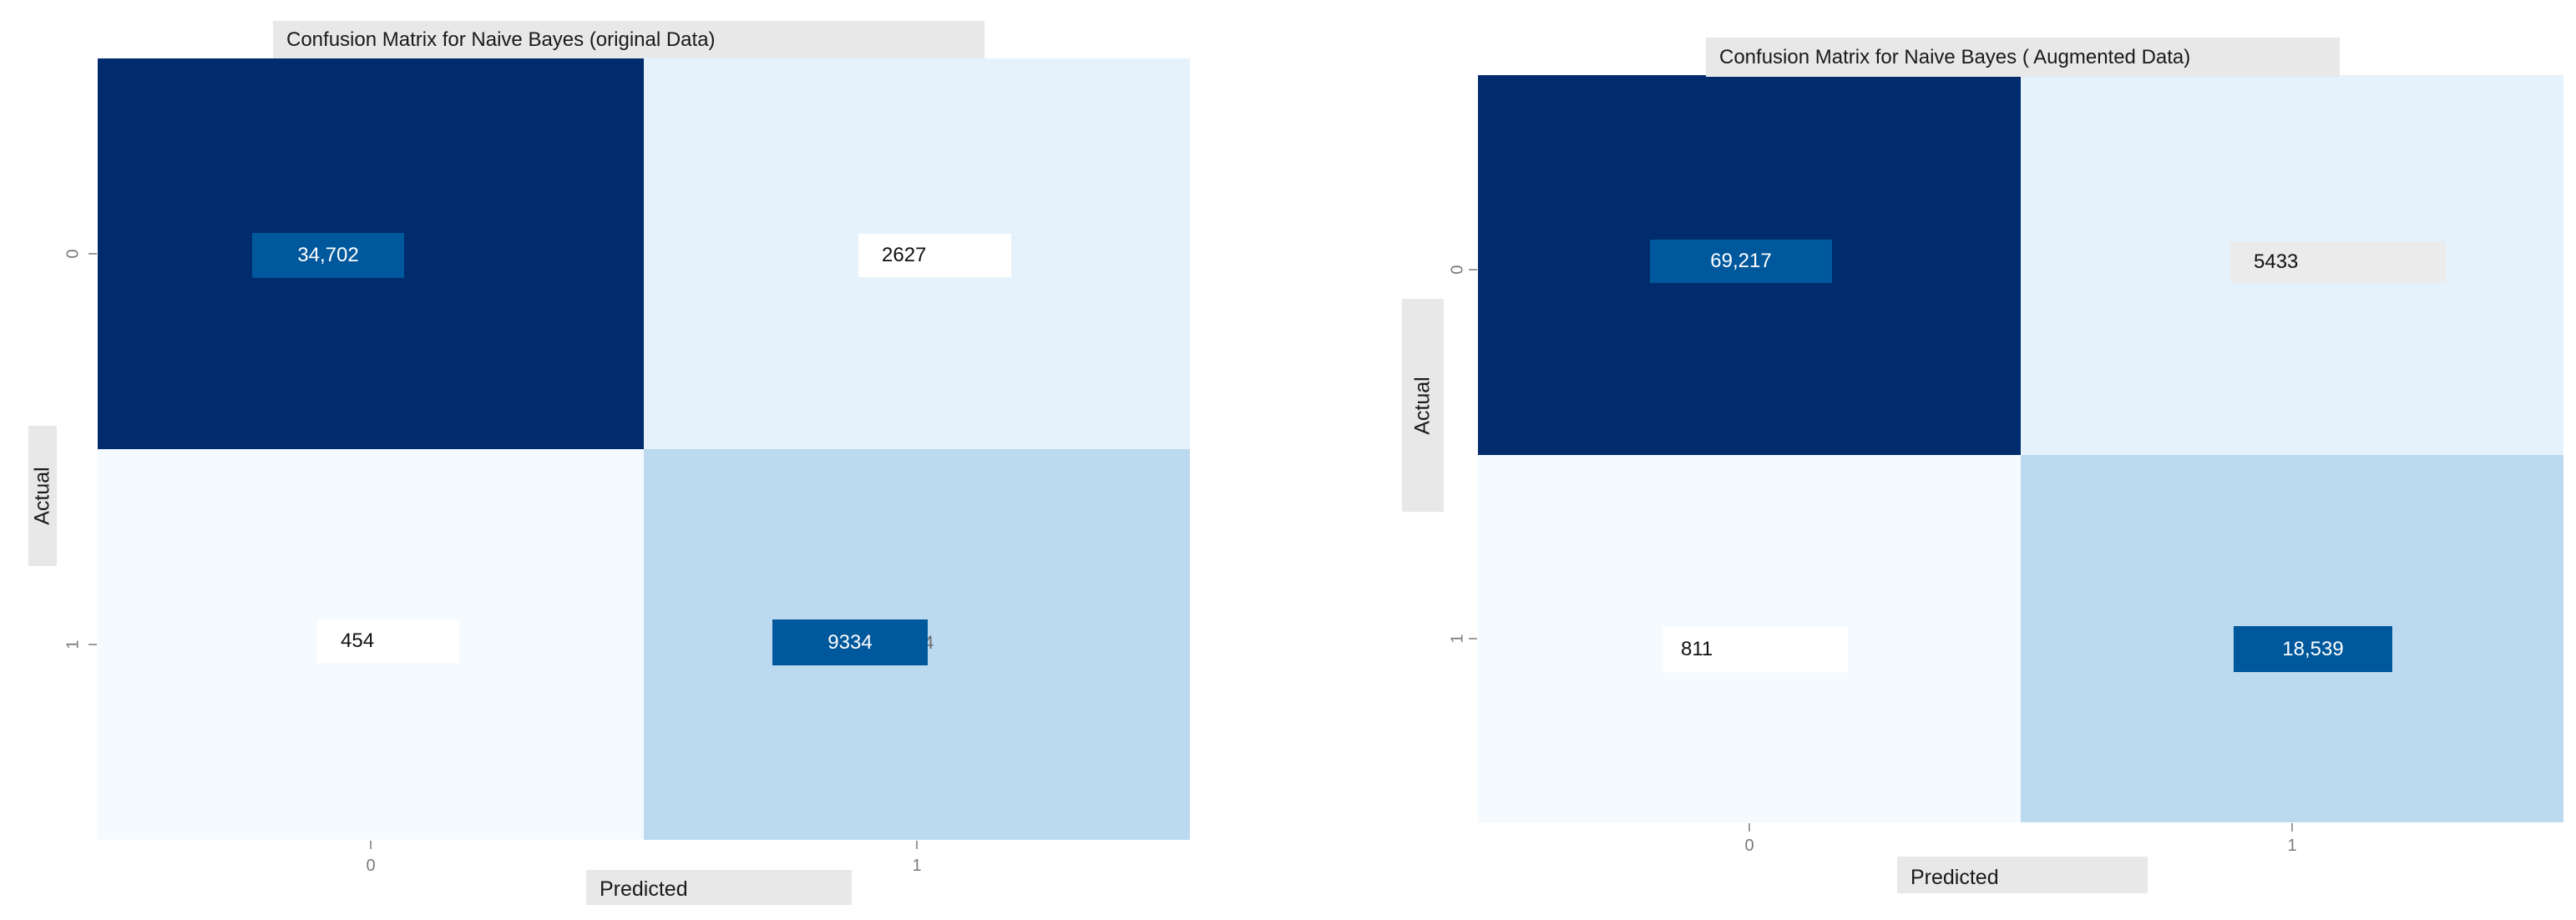  What do you see at coordinates (850, 642) in the screenshot?
I see `cell-value-1-1: 9334` at bounding box center [850, 642].